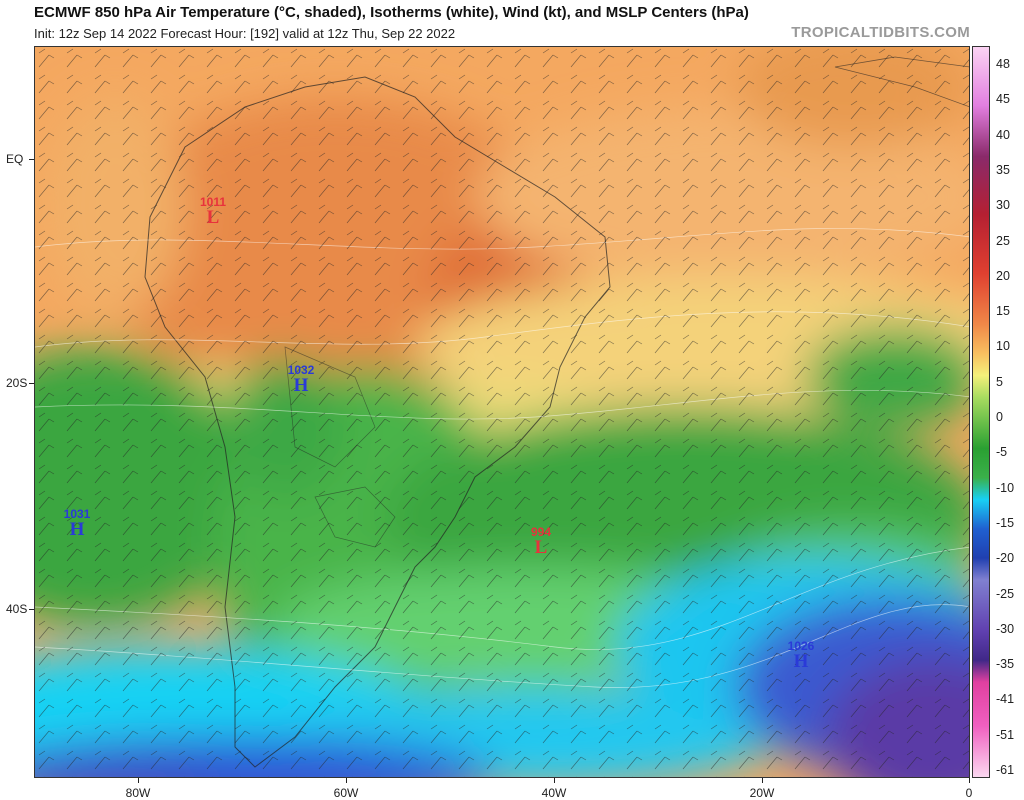 This screenshot has width=1024, height=800. I want to click on colorbar-label: 0, so click(999, 417).